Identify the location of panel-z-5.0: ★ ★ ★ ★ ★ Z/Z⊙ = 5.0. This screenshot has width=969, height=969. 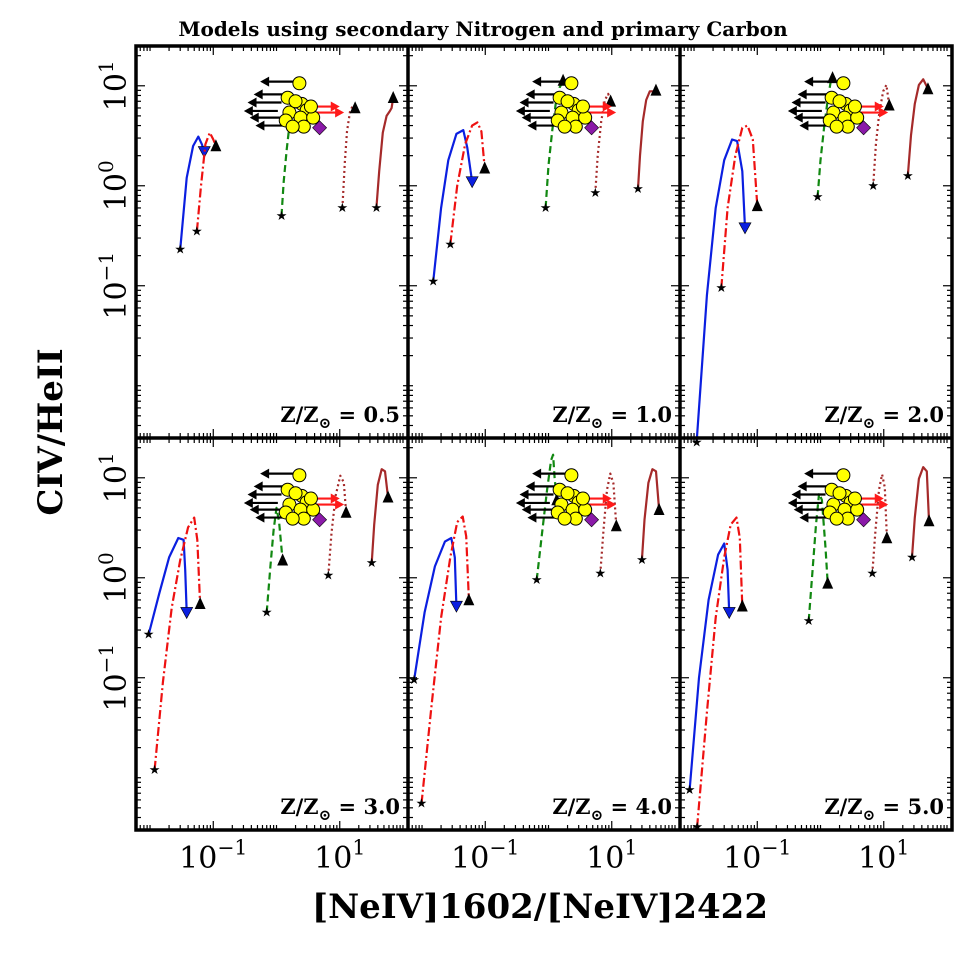
(815, 636).